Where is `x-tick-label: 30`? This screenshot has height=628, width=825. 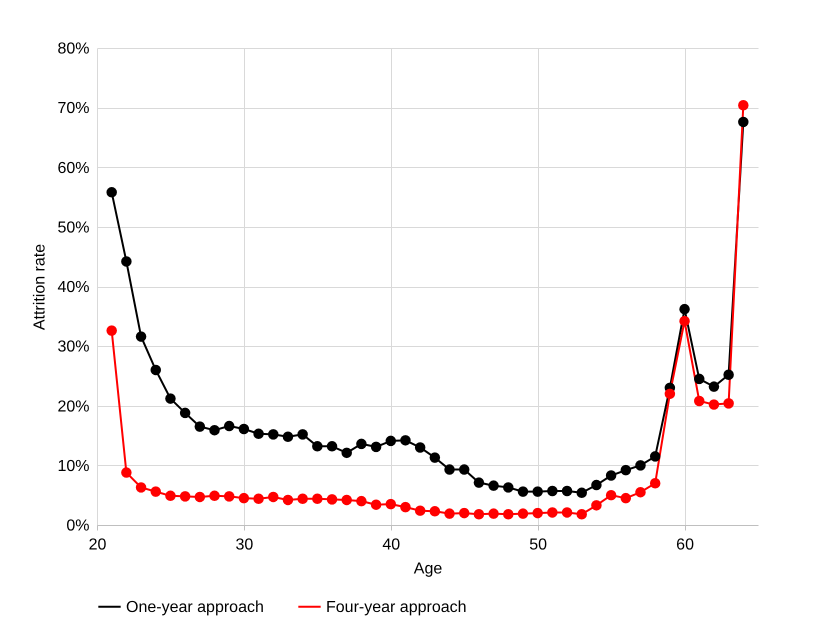
x-tick-label: 30 is located at coordinates (244, 545).